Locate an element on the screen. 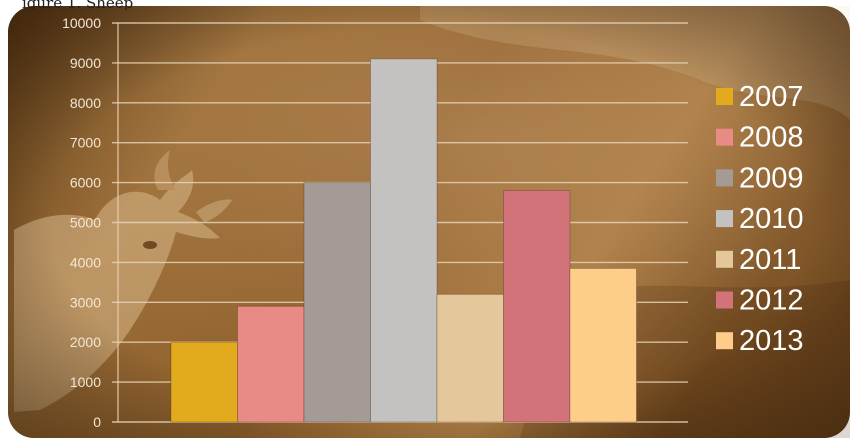  bar-2011 is located at coordinates (470, 358).